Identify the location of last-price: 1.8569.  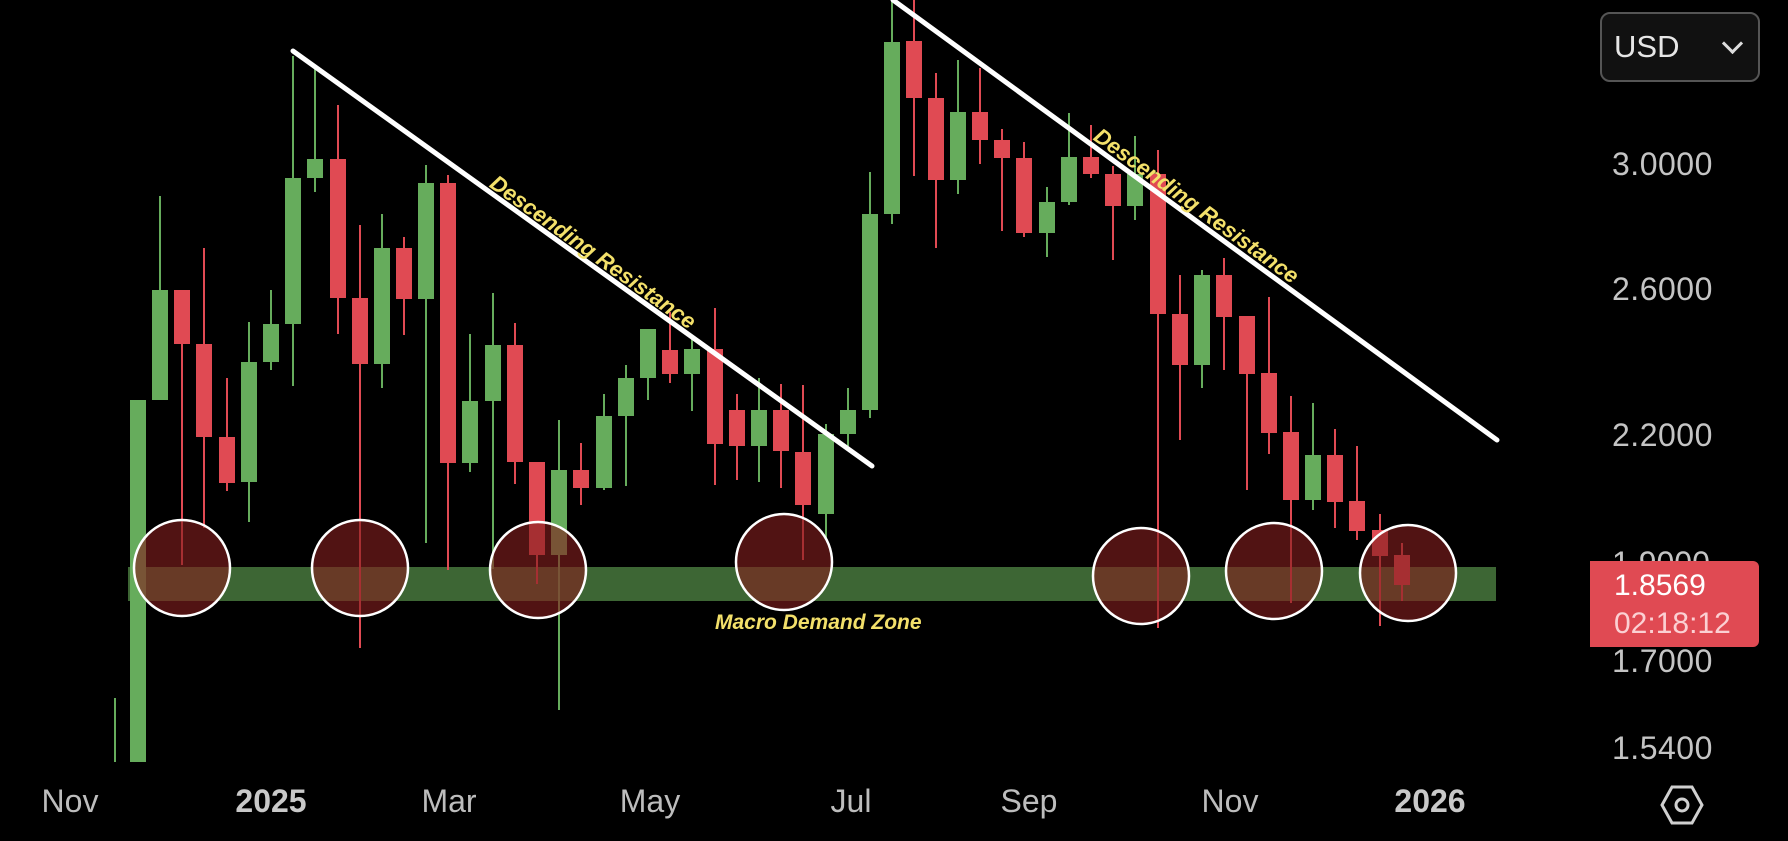
(1660, 585).